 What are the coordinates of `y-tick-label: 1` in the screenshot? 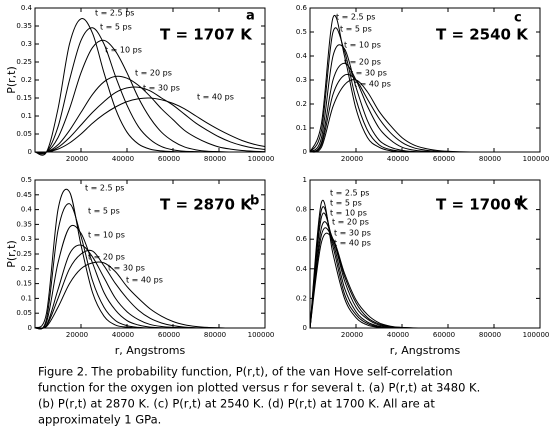 It's located at (305, 180).